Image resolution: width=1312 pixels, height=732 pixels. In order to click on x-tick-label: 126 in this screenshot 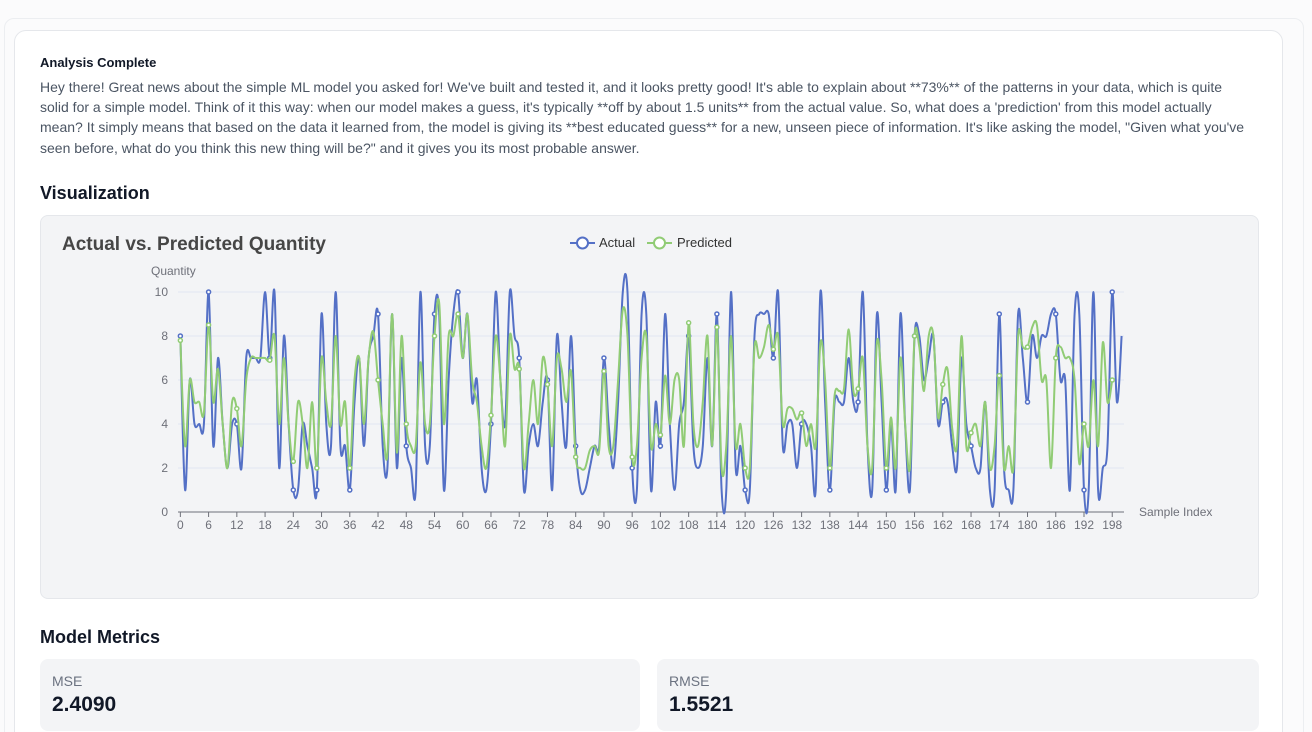, I will do `click(773, 525)`.